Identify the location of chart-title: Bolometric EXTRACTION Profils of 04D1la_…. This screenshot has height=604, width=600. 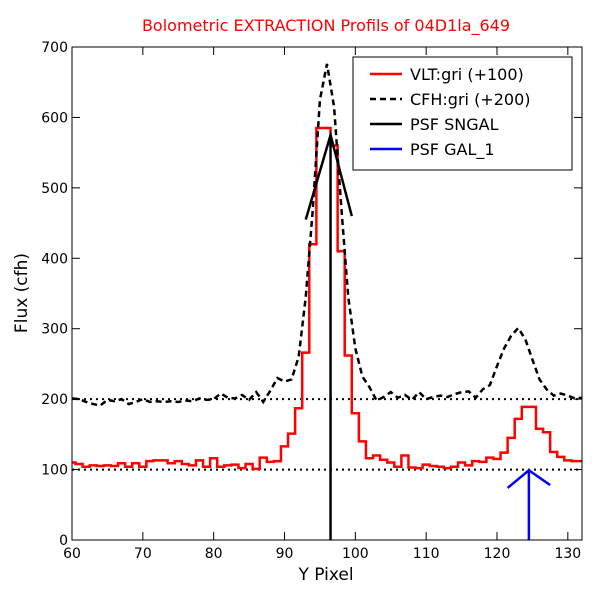
(326, 26).